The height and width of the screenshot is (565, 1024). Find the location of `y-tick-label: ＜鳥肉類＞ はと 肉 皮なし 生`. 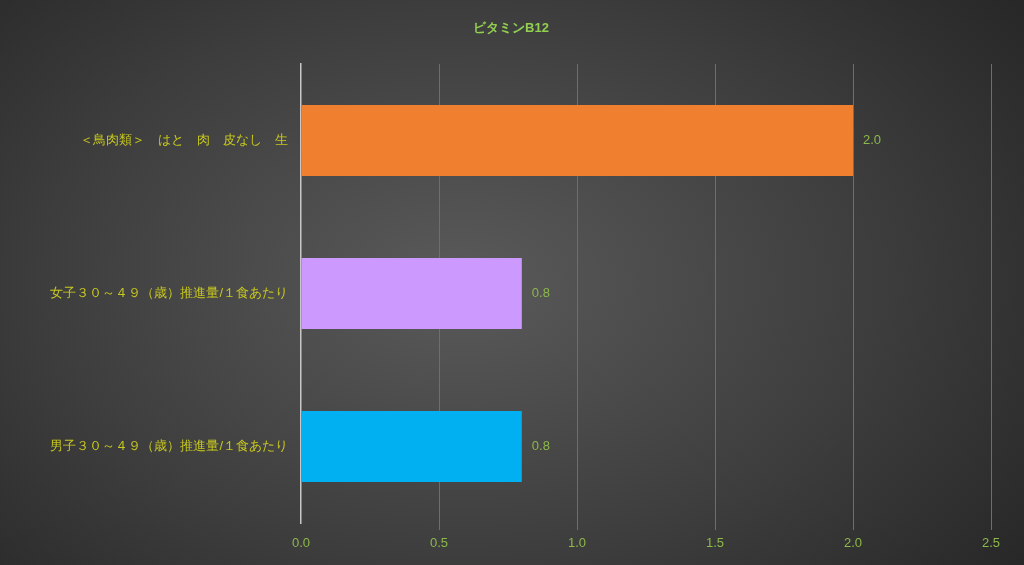

y-tick-label: ＜鳥肉類＞ はと 肉 皮なし 生 is located at coordinates (184, 140).